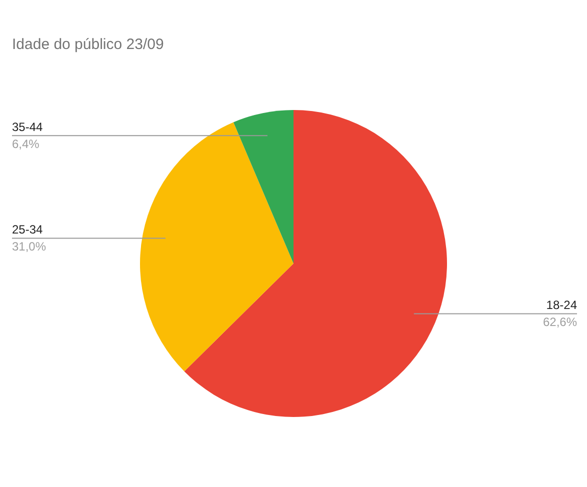 This screenshot has width=587, height=487. Describe the element at coordinates (28, 127) in the screenshot. I see `slice-label: 35-44` at that location.